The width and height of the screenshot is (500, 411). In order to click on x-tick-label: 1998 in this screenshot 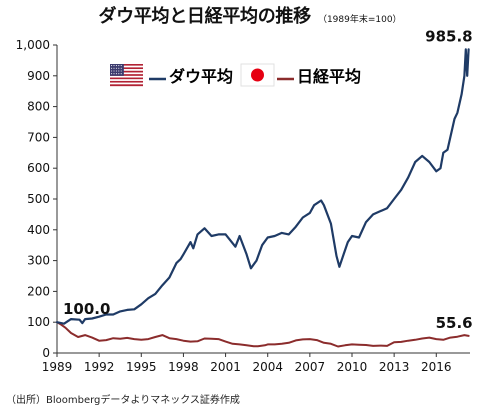, I will do `click(183, 367)`.